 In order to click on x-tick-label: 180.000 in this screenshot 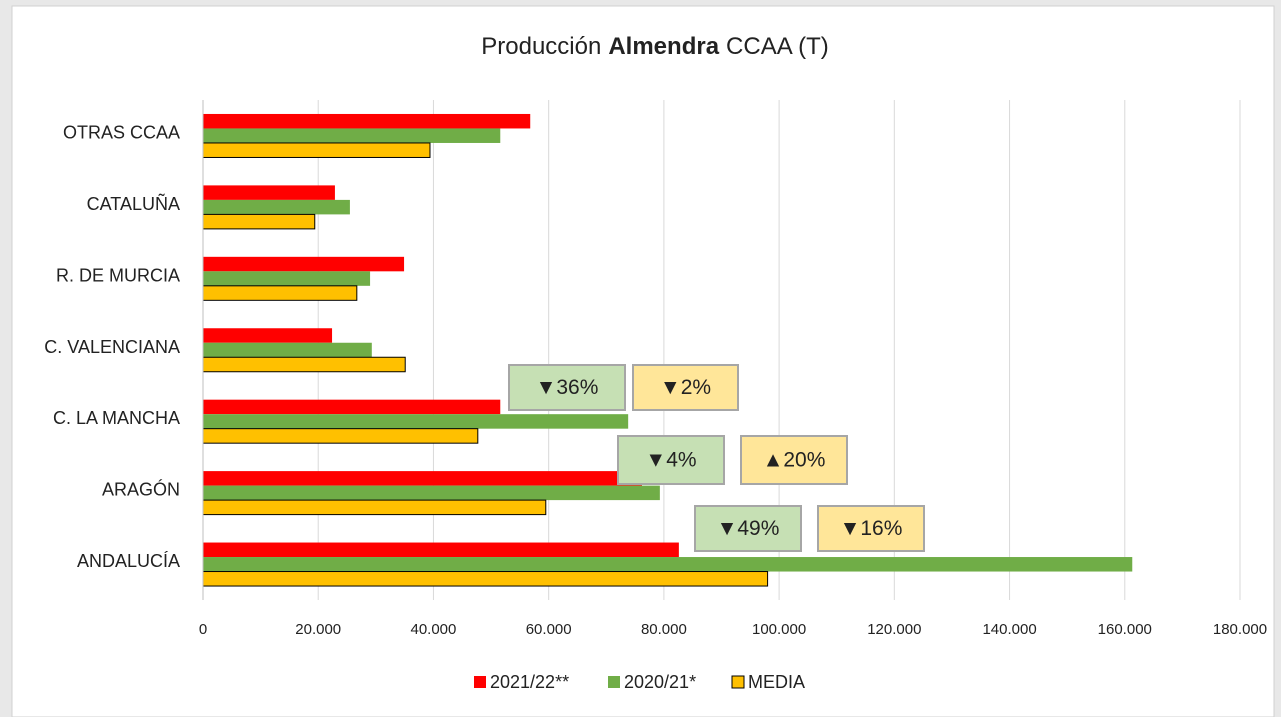, I will do `click(1240, 629)`.